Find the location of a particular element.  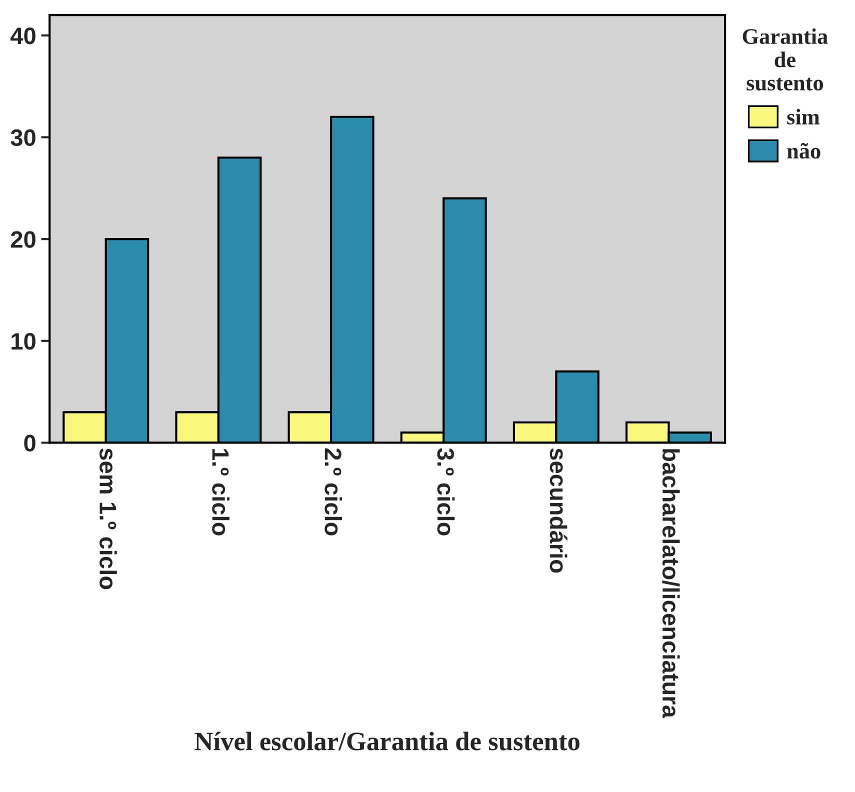

x-tick-label: 2.º ciclo is located at coordinates (333, 492).